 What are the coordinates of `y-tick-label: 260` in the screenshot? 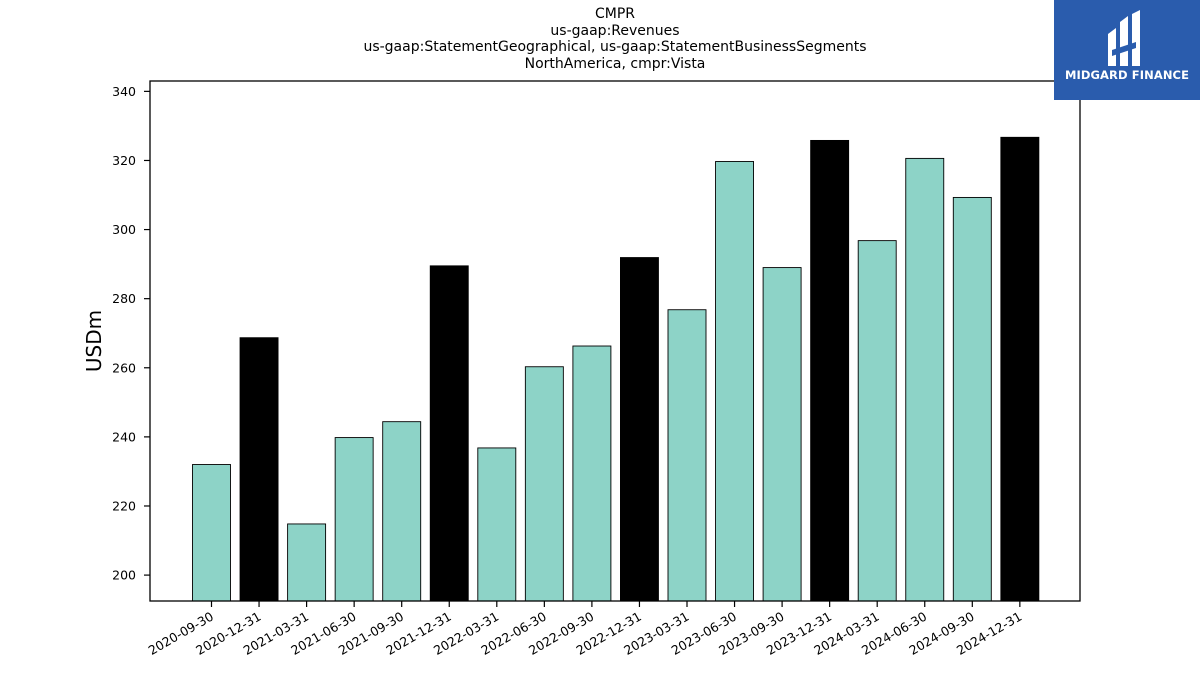 It's located at (124, 367).